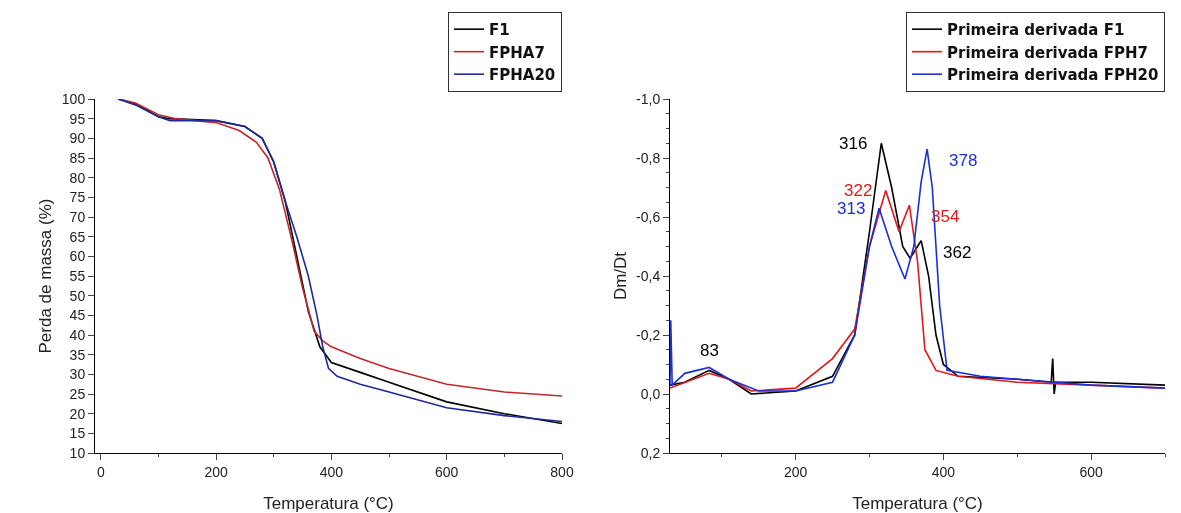 This screenshot has width=1181, height=513. Describe the element at coordinates (77, 275) in the screenshot. I see `y-tick-label: 55` at that location.